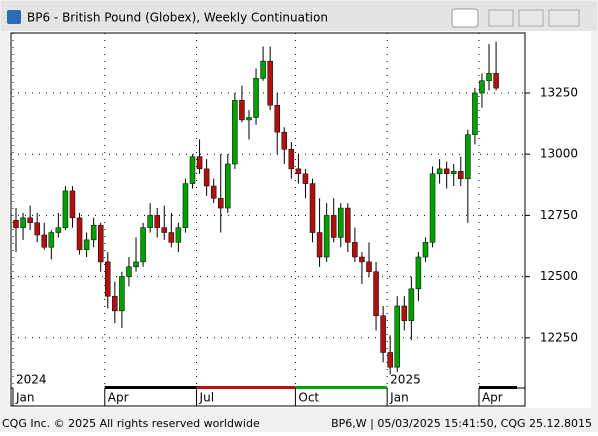 The image size is (598, 436). I want to click on app-icon, so click(14, 17).